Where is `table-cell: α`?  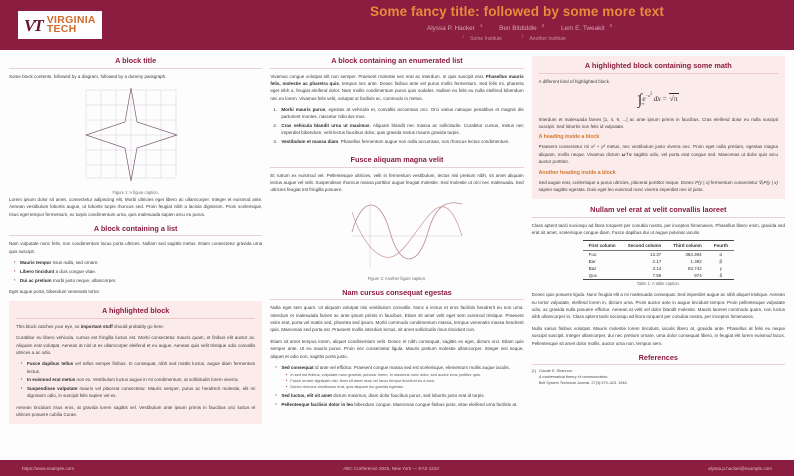 table-cell: α is located at coordinates (721, 254).